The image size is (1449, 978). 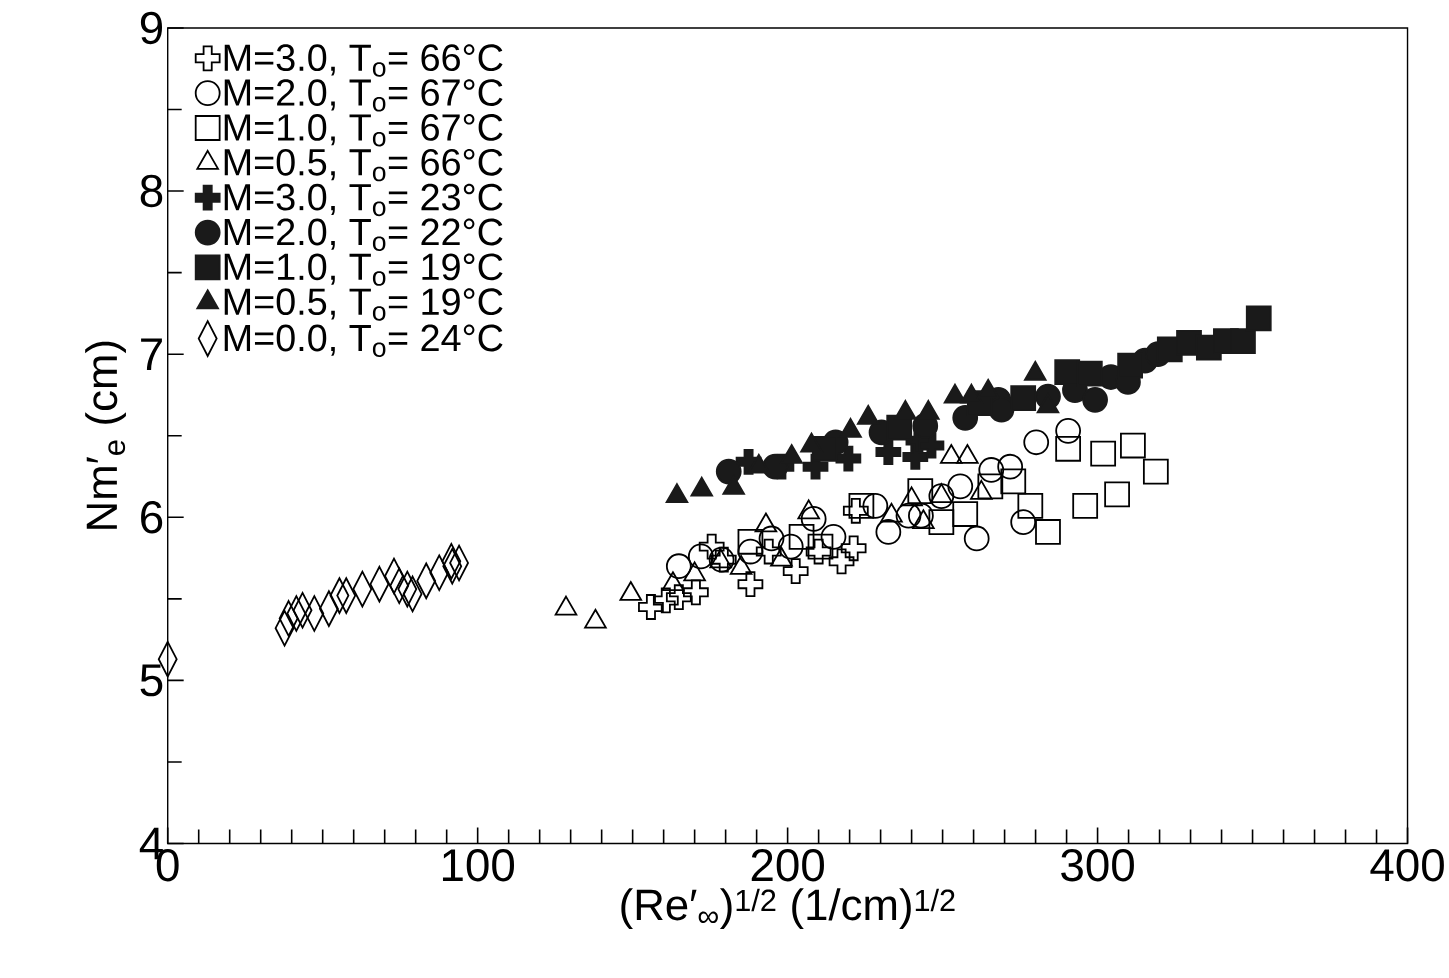 What do you see at coordinates (151, 191) in the screenshot?
I see `y-tick-label: 8` at bounding box center [151, 191].